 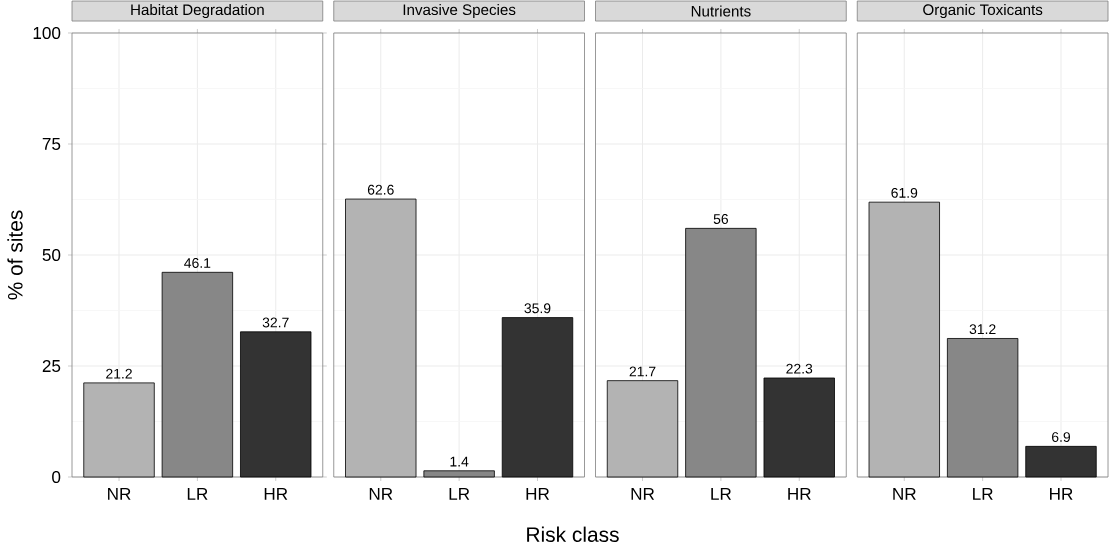 What do you see at coordinates (799, 368) in the screenshot?
I see `data-label: 22.3` at bounding box center [799, 368].